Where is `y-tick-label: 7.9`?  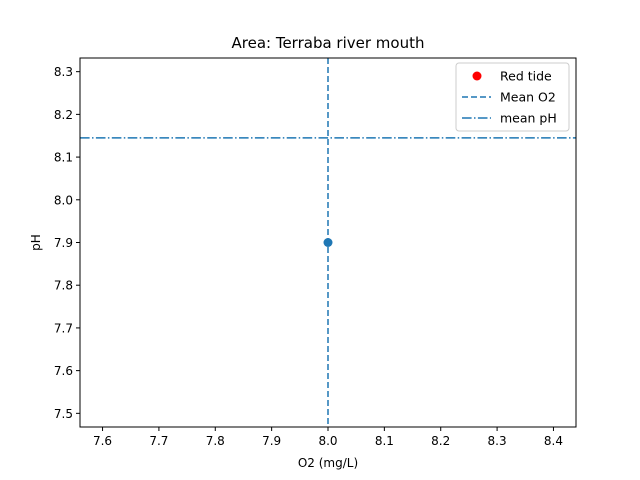
y-tick-label: 7.9 is located at coordinates (63, 243).